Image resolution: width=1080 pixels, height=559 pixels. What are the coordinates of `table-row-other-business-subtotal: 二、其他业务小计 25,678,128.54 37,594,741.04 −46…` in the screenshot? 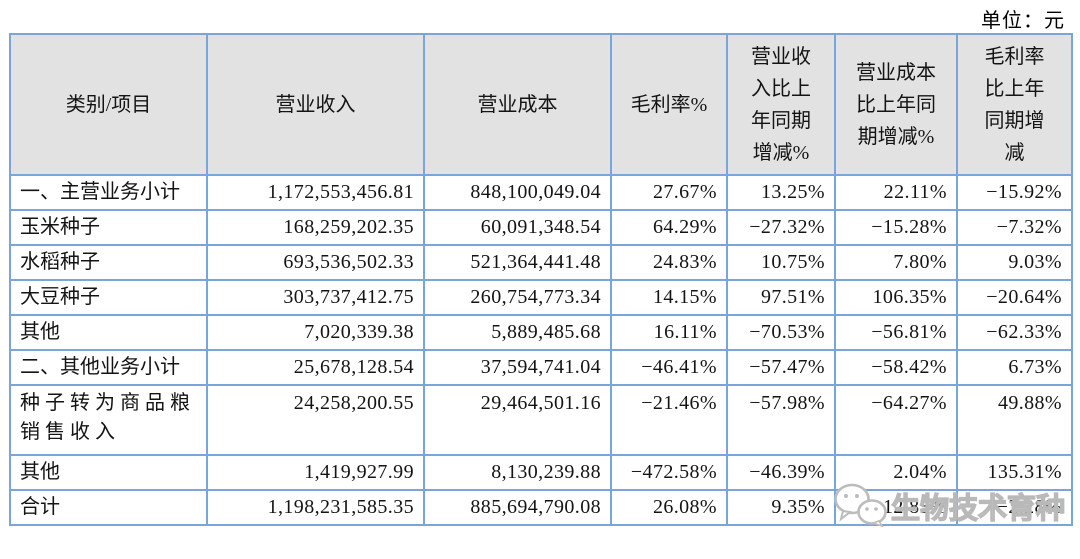 It's located at (541, 367).